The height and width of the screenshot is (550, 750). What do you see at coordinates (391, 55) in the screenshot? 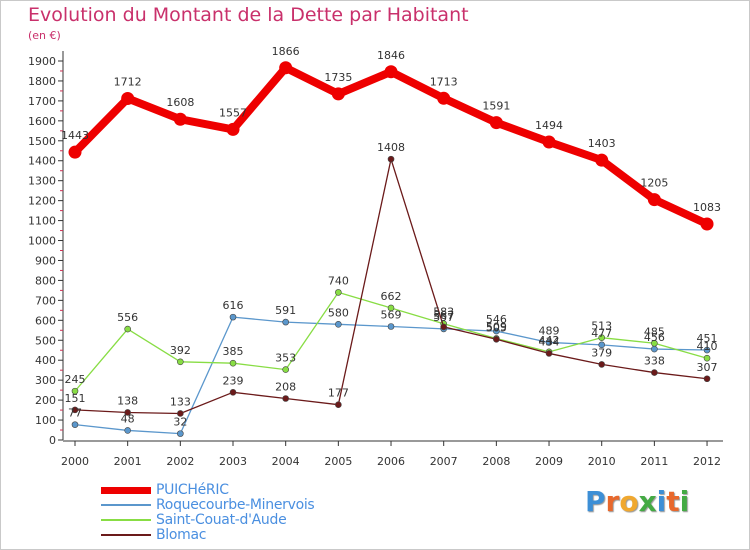
I see `data-label: 1846` at bounding box center [391, 55].